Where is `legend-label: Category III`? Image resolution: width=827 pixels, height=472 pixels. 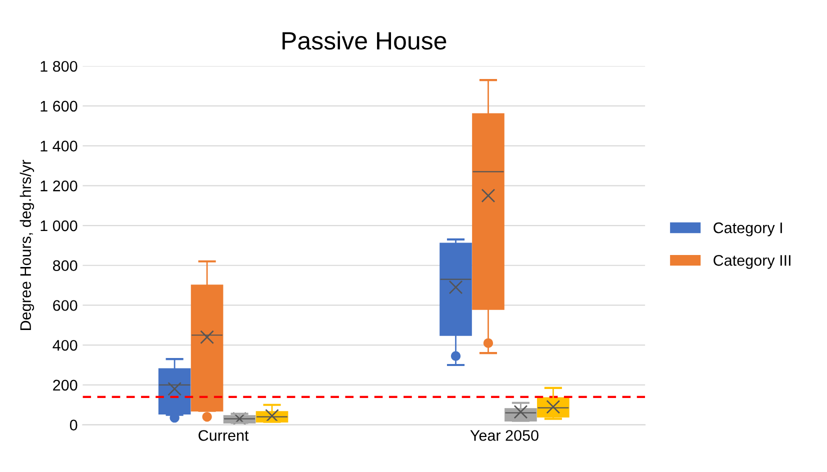
legend-label: Category III is located at coordinates (752, 262).